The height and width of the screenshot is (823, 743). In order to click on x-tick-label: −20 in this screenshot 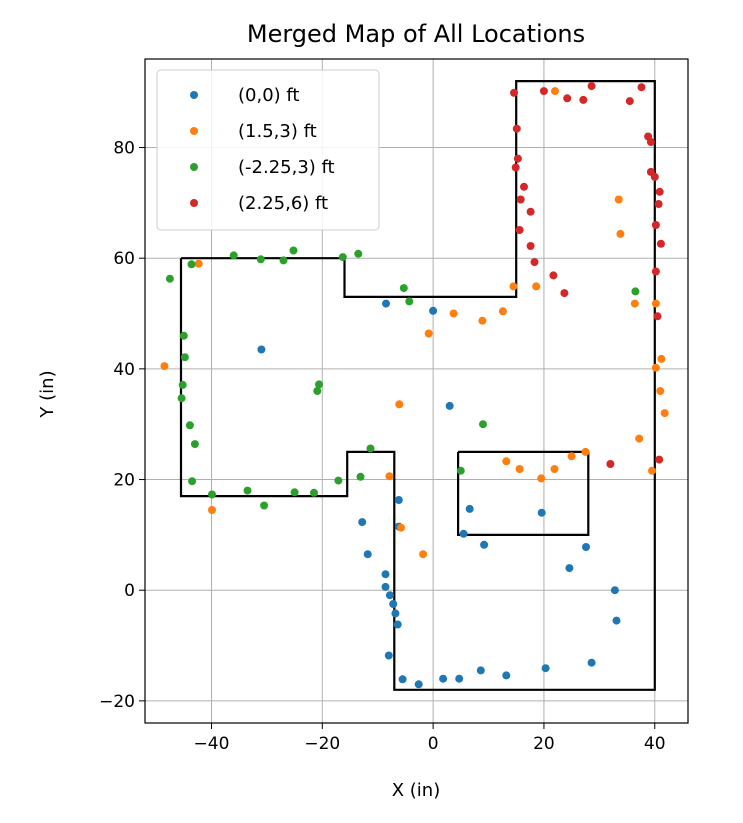, I will do `click(322, 744)`.